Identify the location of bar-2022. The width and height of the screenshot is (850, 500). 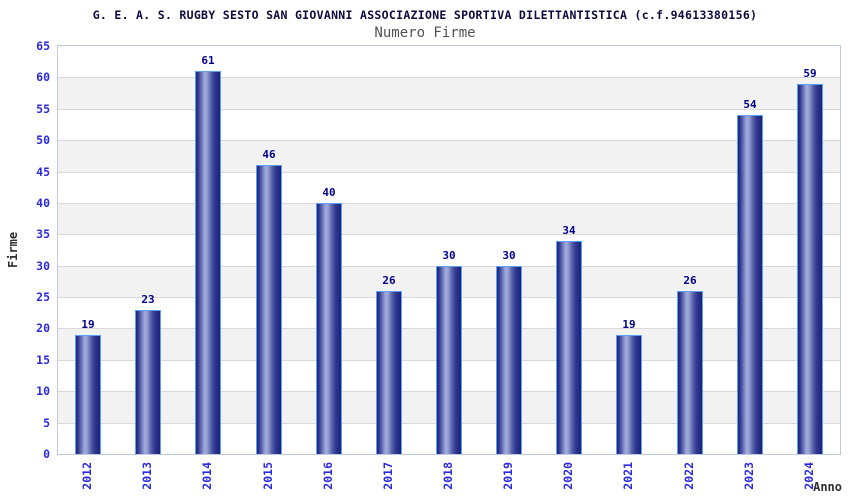
(690, 372).